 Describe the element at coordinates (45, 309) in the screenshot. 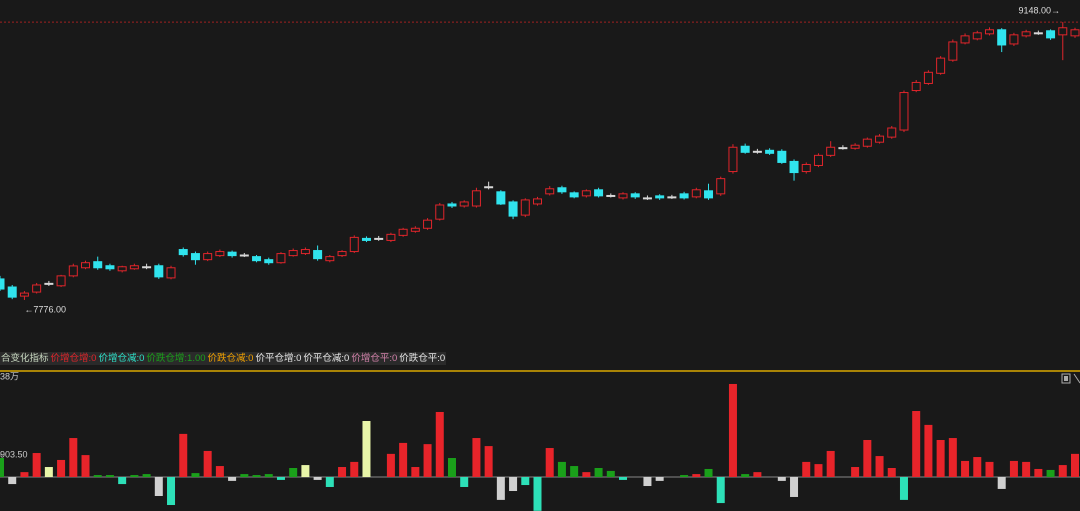

I see `low-label: ←7776.00` at that location.